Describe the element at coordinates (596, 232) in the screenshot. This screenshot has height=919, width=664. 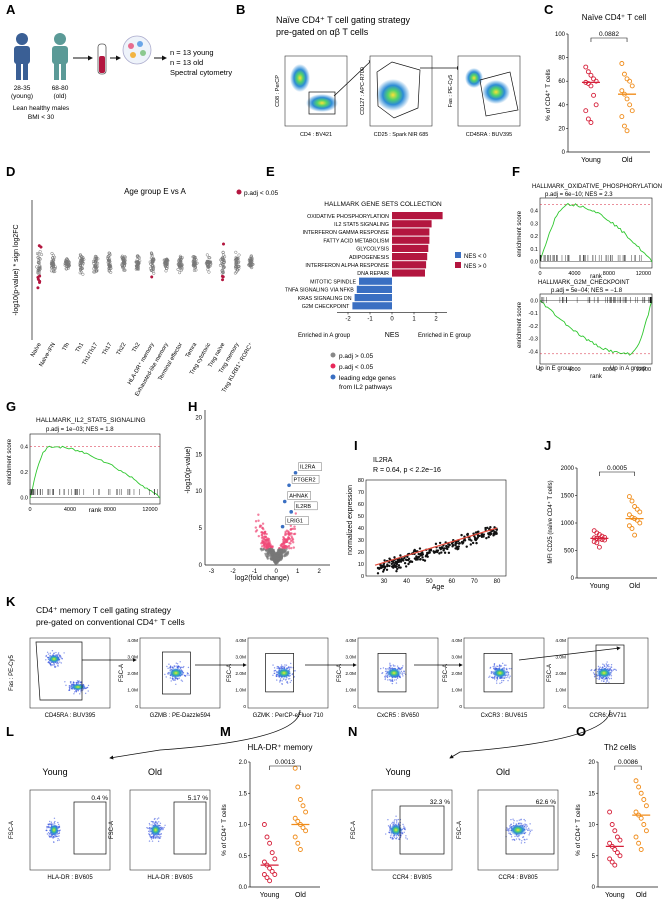
I see `enrichment-curve` at that location.